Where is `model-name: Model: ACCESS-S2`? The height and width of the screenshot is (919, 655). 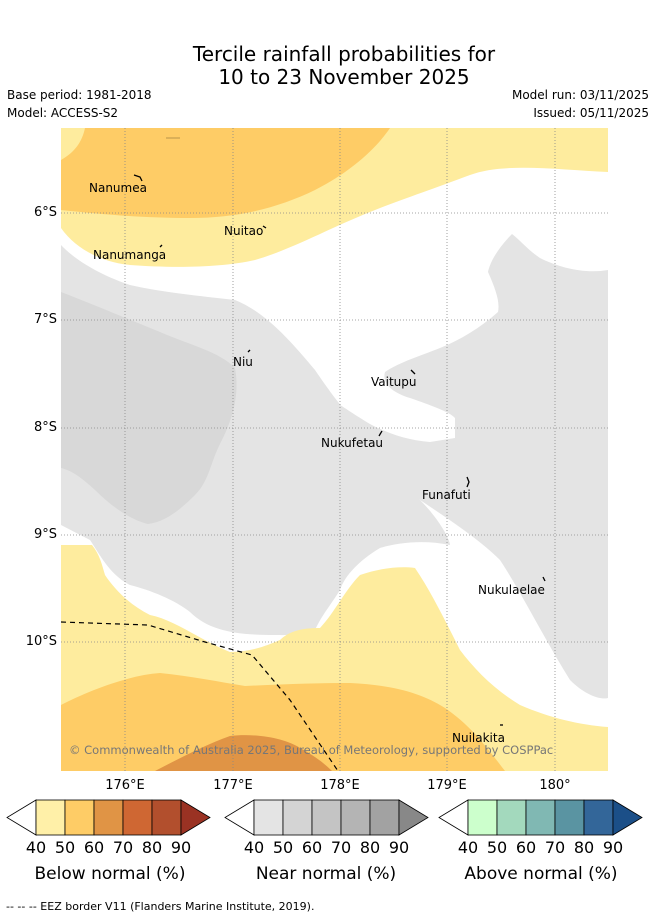 model-name: Model: ACCESS-S2 is located at coordinates (63, 113).